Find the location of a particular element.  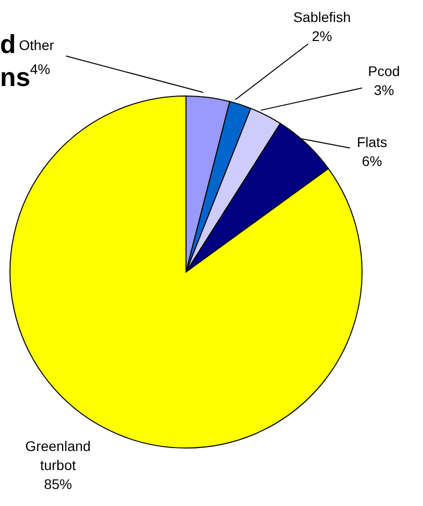

slice-label: Greenland turbot is located at coordinates (58, 455).